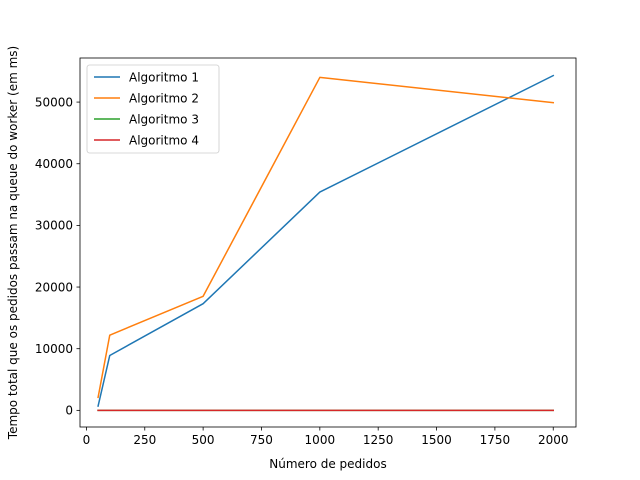 The image size is (640, 480). Describe the element at coordinates (54, 226) in the screenshot. I see `y-tick-label: 30000` at that location.